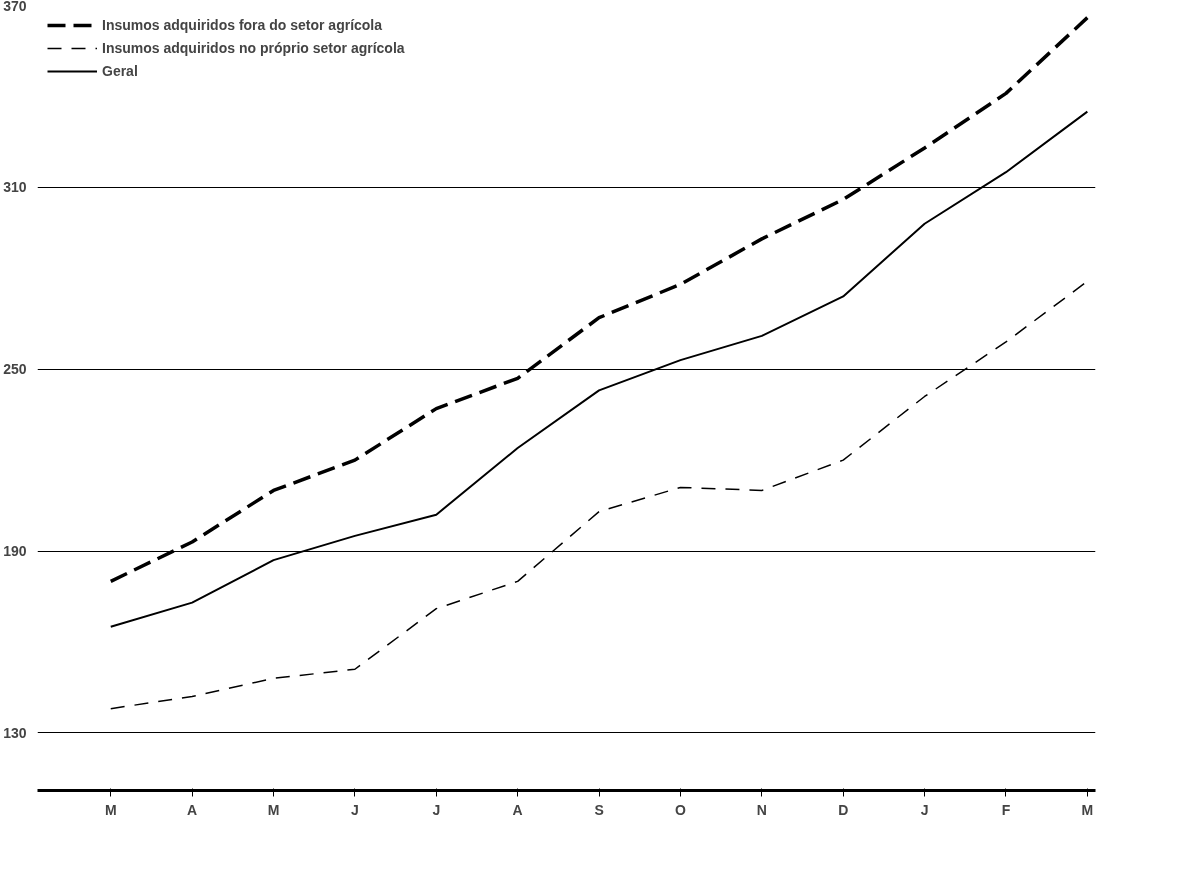 This screenshot has width=1177, height=871. What do you see at coordinates (843, 809) in the screenshot?
I see `x-tick-label: D` at bounding box center [843, 809].